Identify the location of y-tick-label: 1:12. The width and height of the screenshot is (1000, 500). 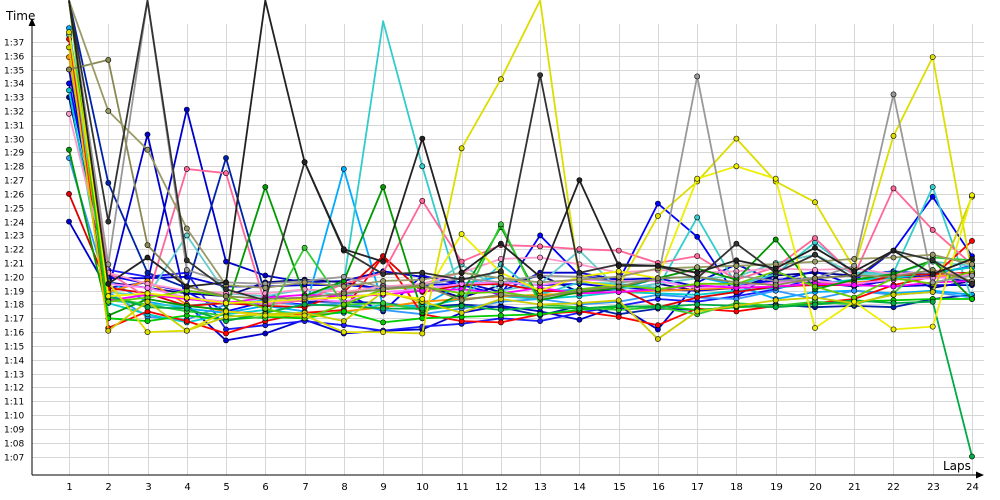
(14, 389).